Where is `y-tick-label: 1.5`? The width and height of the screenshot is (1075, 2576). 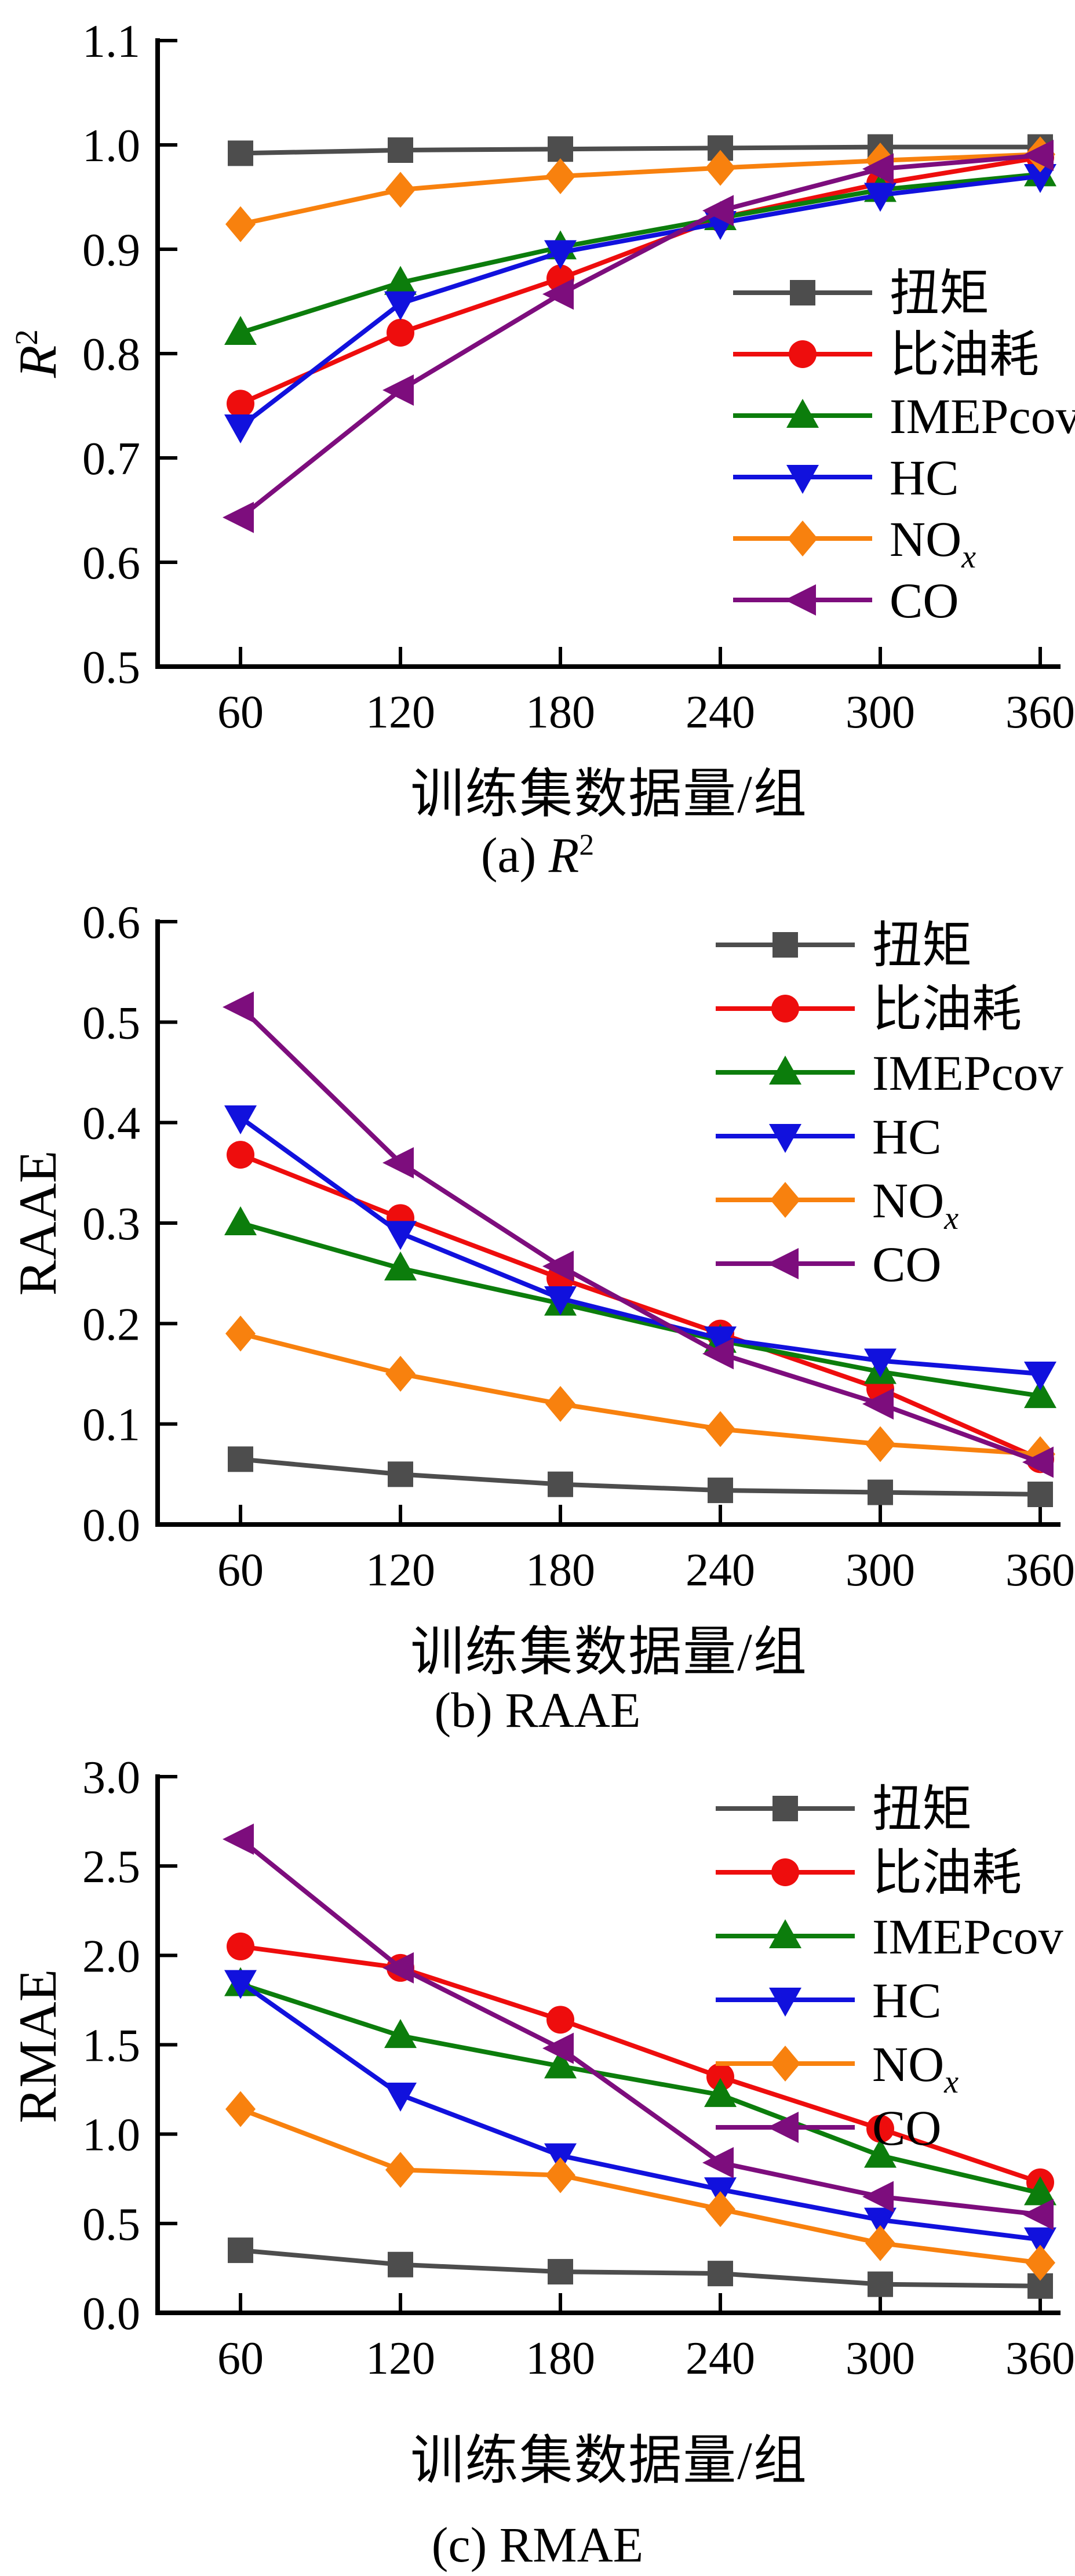 y-tick-label: 1.5 is located at coordinates (111, 2047).